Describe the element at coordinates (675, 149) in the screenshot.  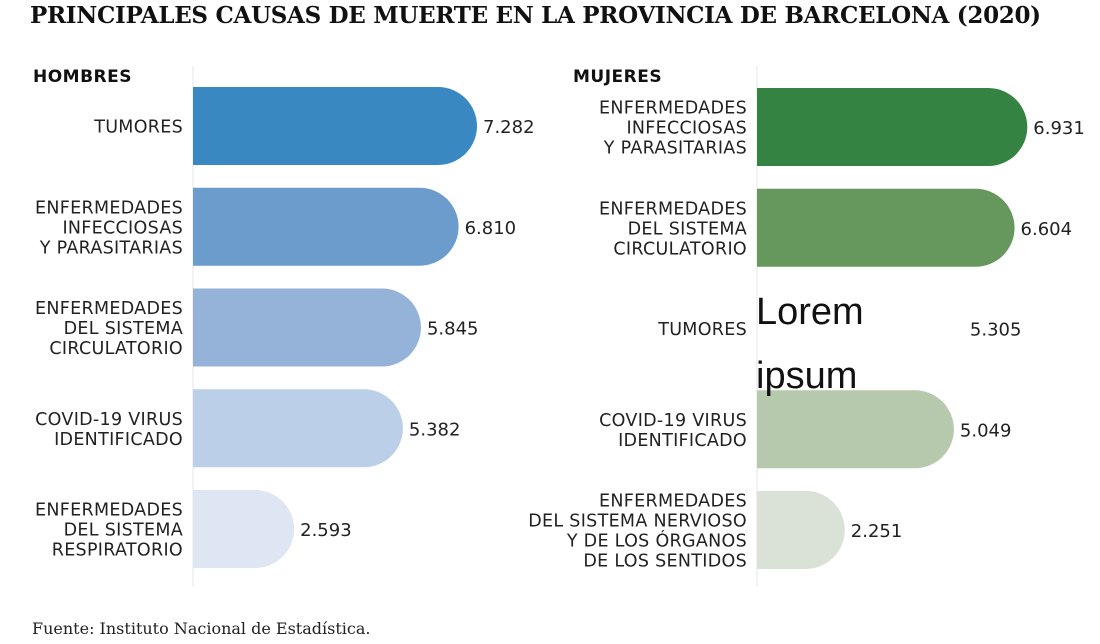
I see `mujeres-category-label-1-line-3: Y PARASITARIAS` at that location.